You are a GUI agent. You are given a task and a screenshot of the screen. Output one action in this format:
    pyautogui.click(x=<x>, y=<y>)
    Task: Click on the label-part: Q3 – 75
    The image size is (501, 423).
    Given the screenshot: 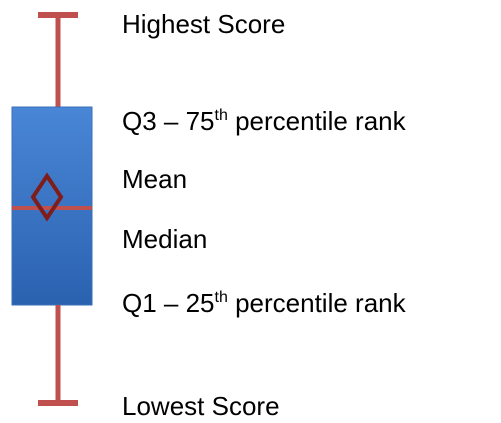 What is the action you would take?
    pyautogui.click(x=168, y=121)
    